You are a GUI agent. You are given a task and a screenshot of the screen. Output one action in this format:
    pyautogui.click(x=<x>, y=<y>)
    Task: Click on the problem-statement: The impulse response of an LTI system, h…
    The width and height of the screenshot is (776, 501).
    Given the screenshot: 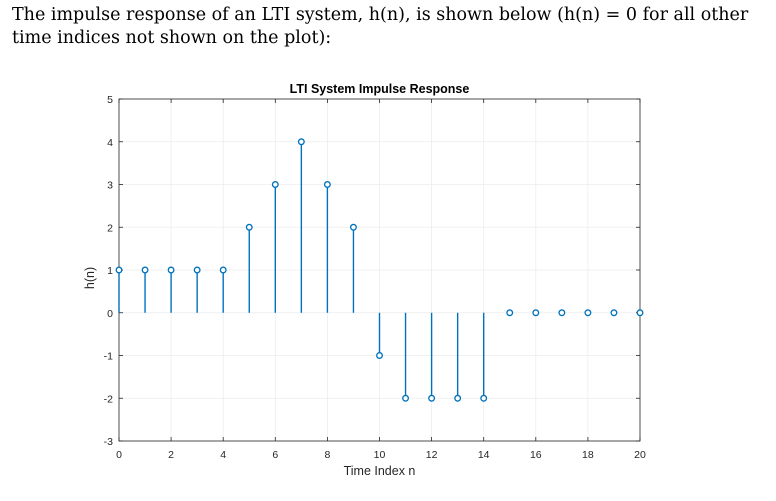 What is the action you would take?
    pyautogui.click(x=390, y=27)
    